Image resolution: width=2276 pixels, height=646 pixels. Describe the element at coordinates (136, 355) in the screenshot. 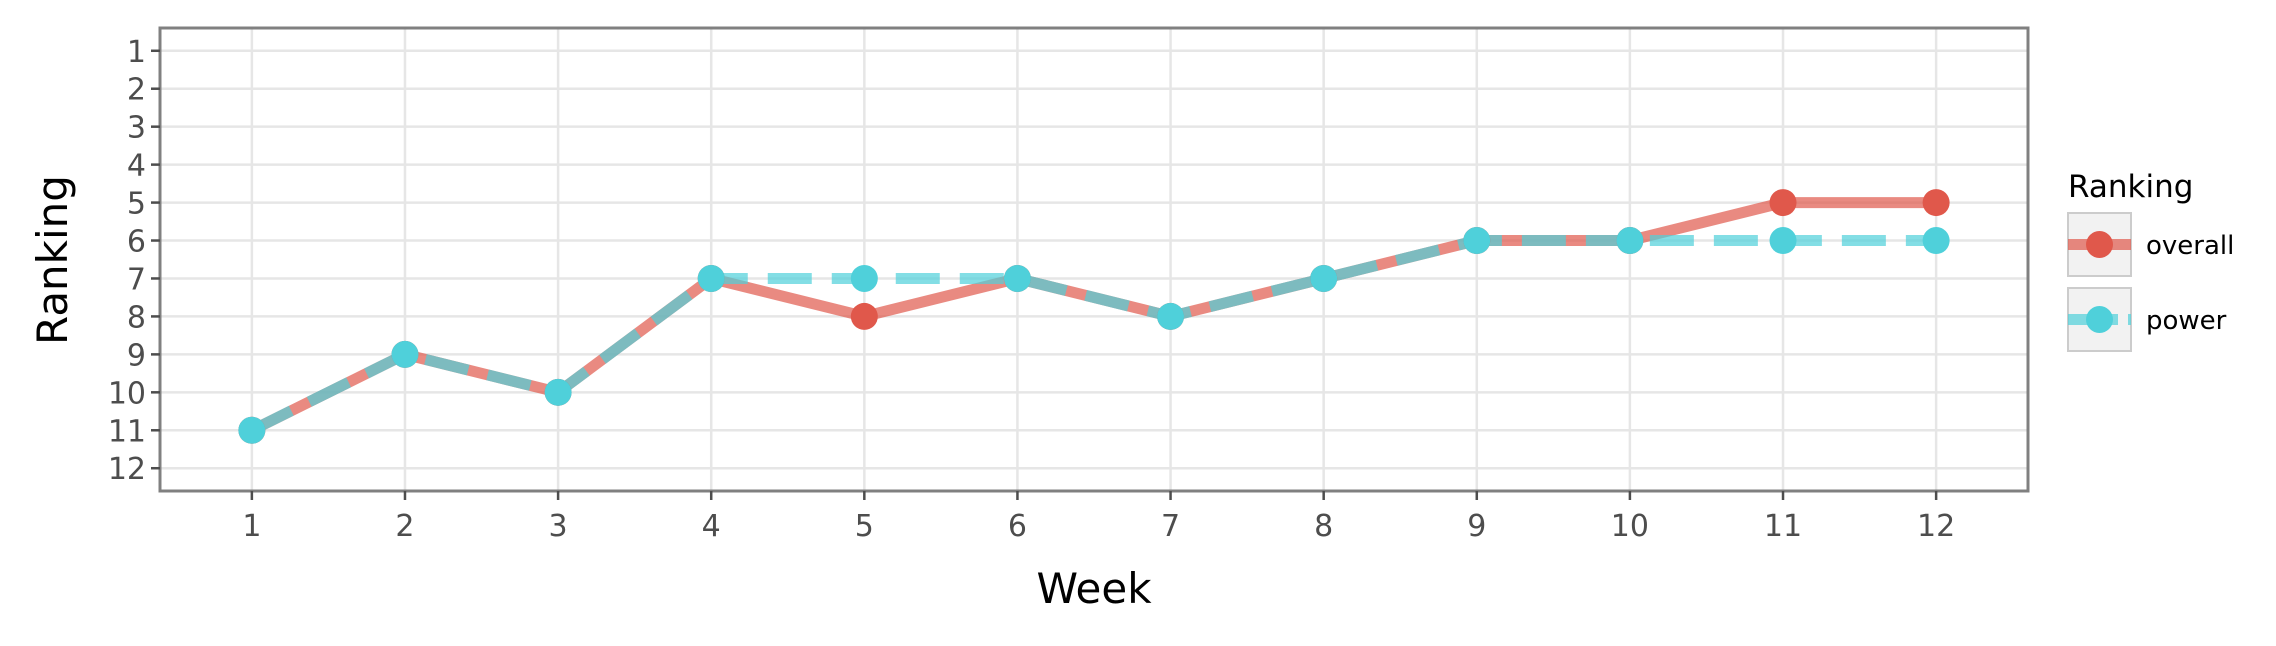

I see `y-tick-label: 9` at that location.